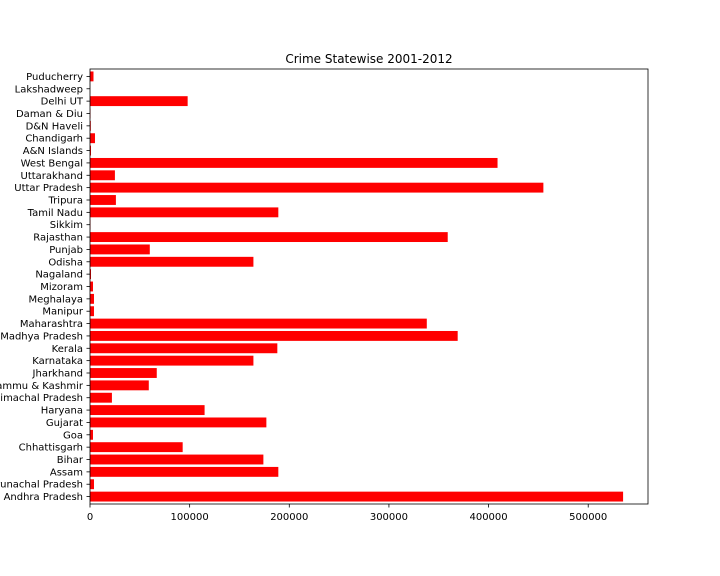 This screenshot has height=576, width=720. What do you see at coordinates (65, 200) in the screenshot?
I see `y-tick-label: Tripura` at bounding box center [65, 200].